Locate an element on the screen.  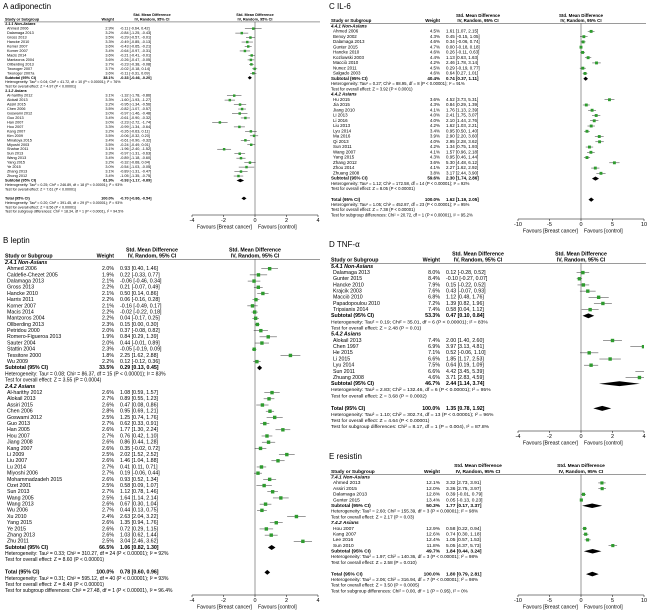
ci-label: 1.85 [1.17, 2.53] is located at coordinates (465, 359).